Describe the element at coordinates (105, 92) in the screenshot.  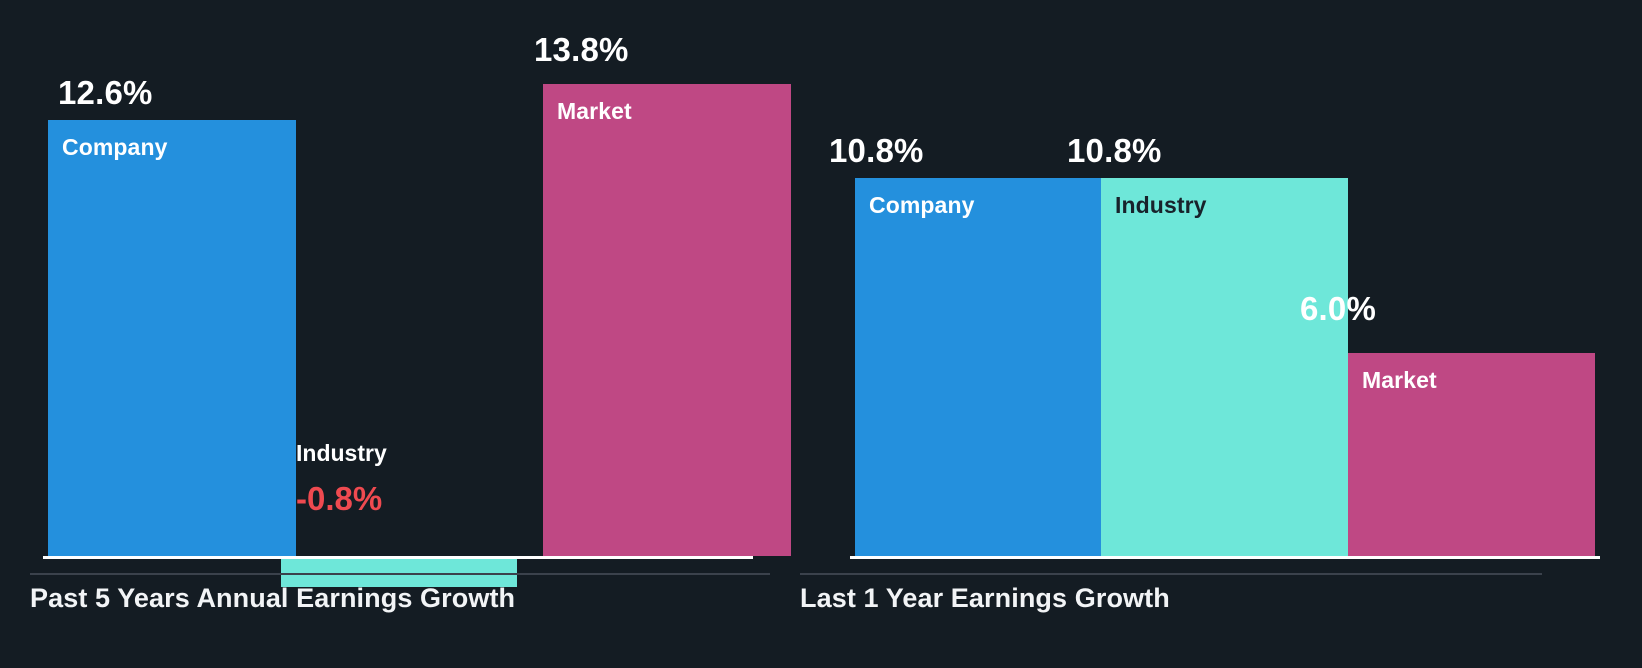
I see `value-label-company: 12.6%` at that location.